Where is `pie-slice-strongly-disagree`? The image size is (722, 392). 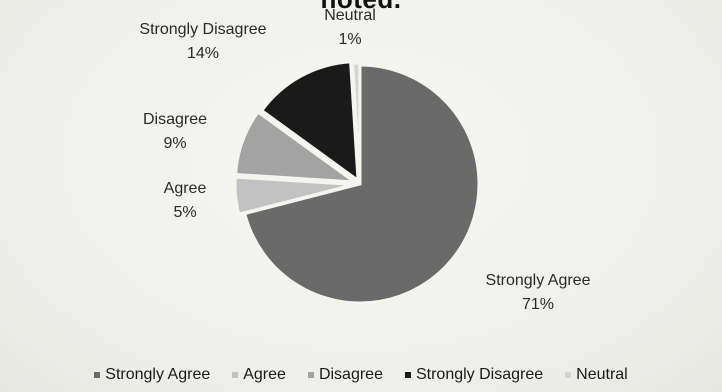
pie-slice-strongly-disagree is located at coordinates (309, 122).